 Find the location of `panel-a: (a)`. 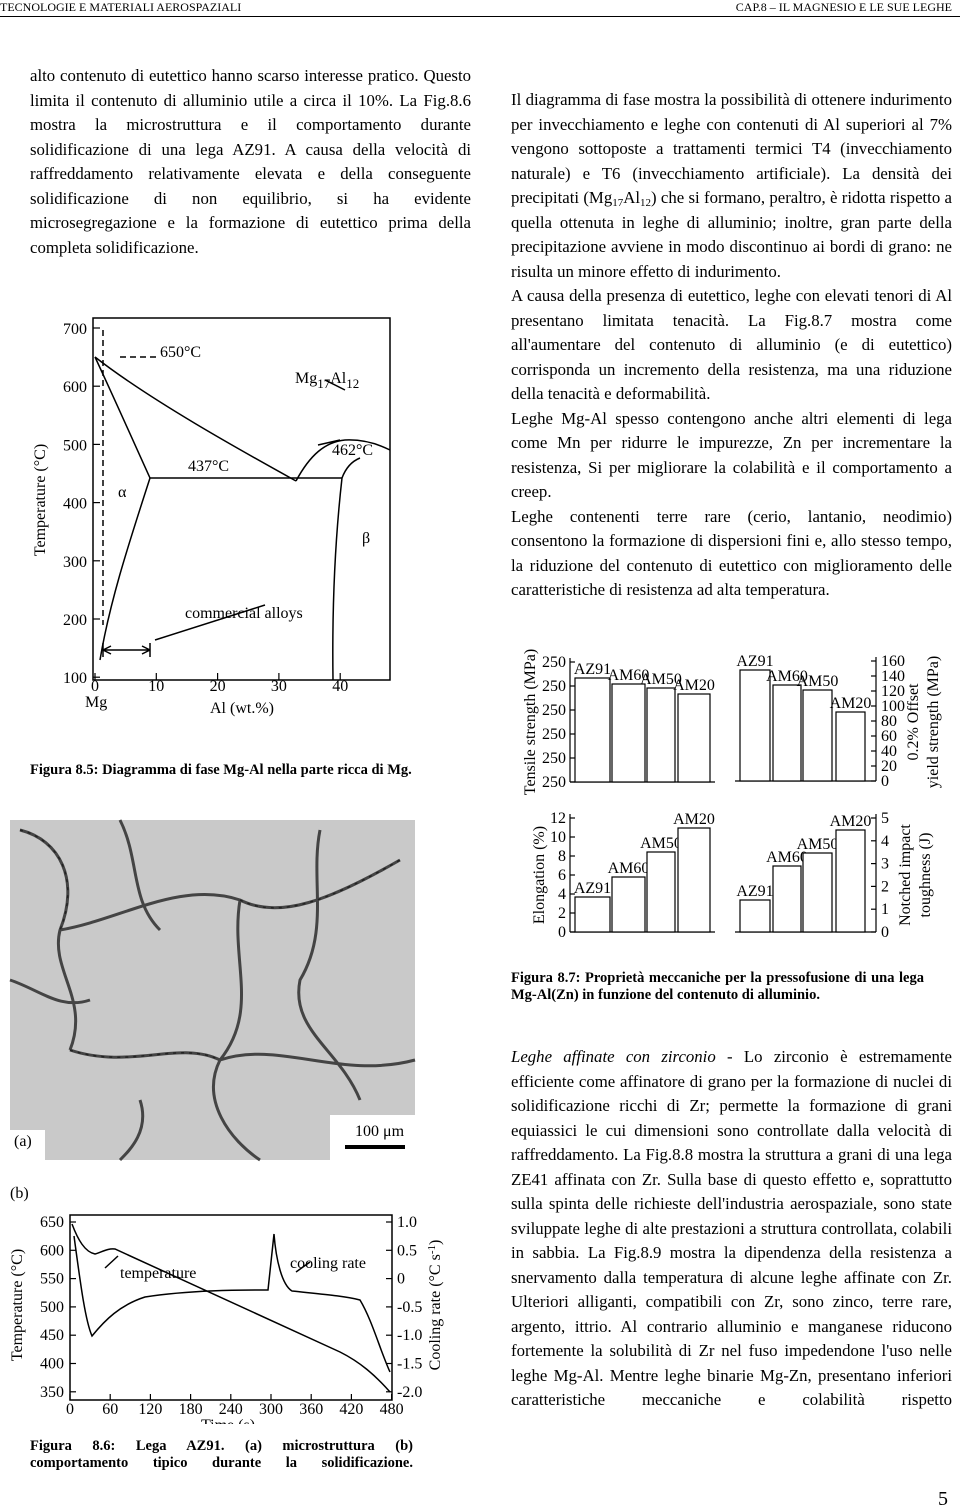

panel-a: (a) is located at coordinates (23, 1141).